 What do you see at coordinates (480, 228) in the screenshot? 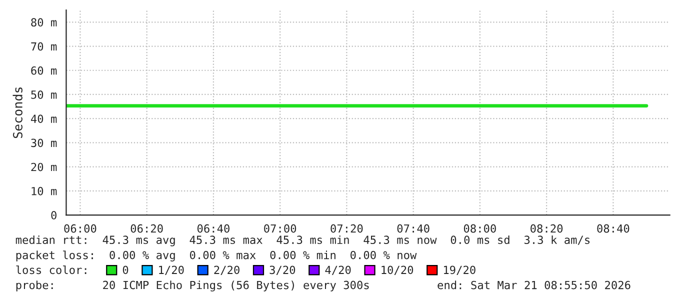
I see `x-tick-label: 08:00` at bounding box center [480, 228].